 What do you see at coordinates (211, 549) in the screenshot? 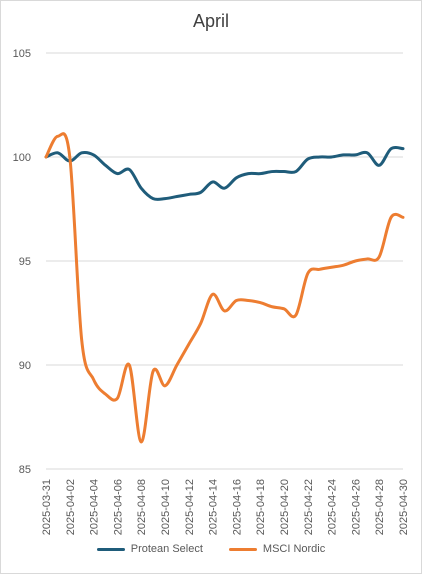
I see `legend: Protean Select MSCI Nordic` at bounding box center [211, 549].